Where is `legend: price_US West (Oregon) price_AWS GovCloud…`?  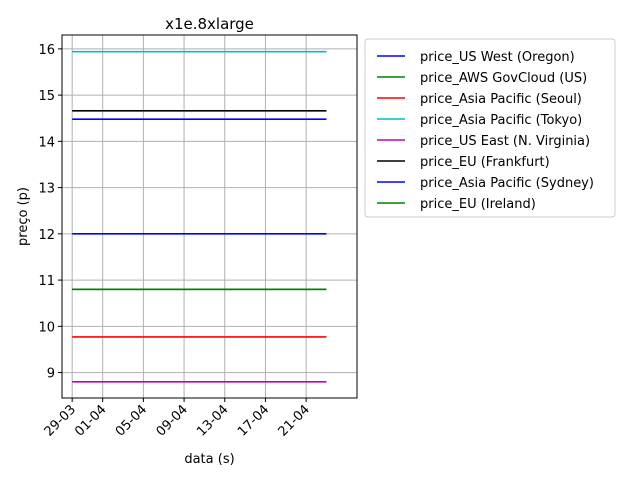 legend: price_US West (Oregon) price_AWS GovCloud… is located at coordinates (490, 128).